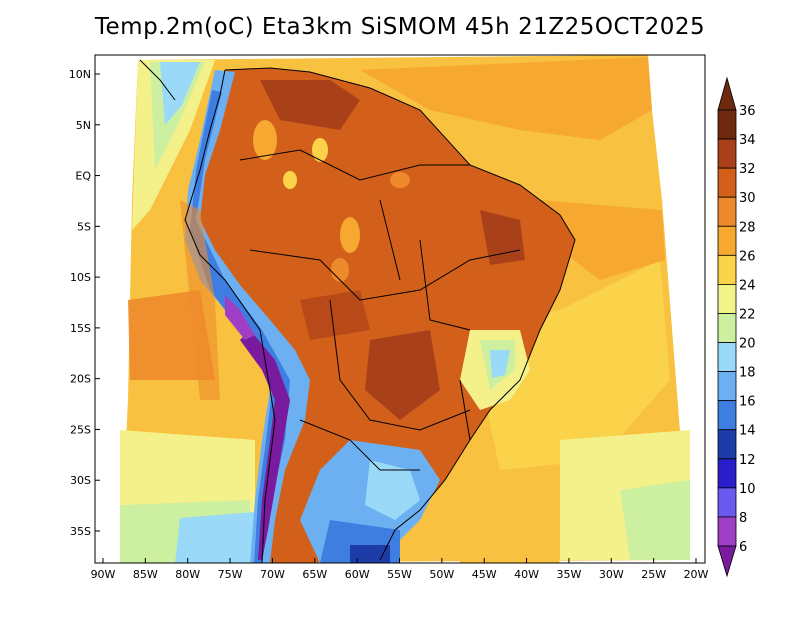 This screenshot has width=800, height=618. What do you see at coordinates (526, 574) in the screenshot?
I see `lon-tick-label: 40W` at bounding box center [526, 574].